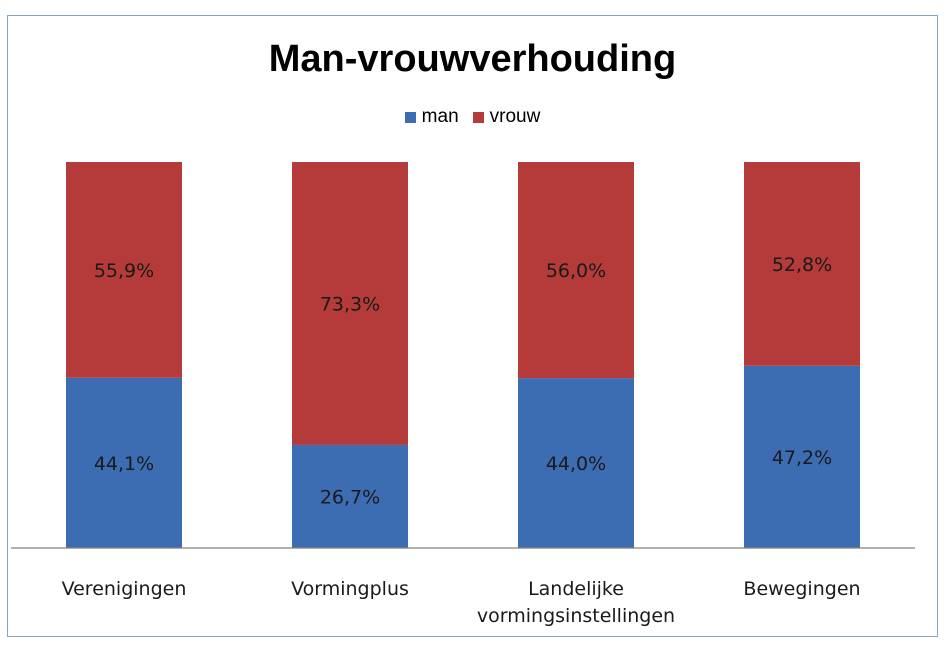  I want to click on x-tick-label-3-line-2: vormingsinstellingen, so click(576, 616).